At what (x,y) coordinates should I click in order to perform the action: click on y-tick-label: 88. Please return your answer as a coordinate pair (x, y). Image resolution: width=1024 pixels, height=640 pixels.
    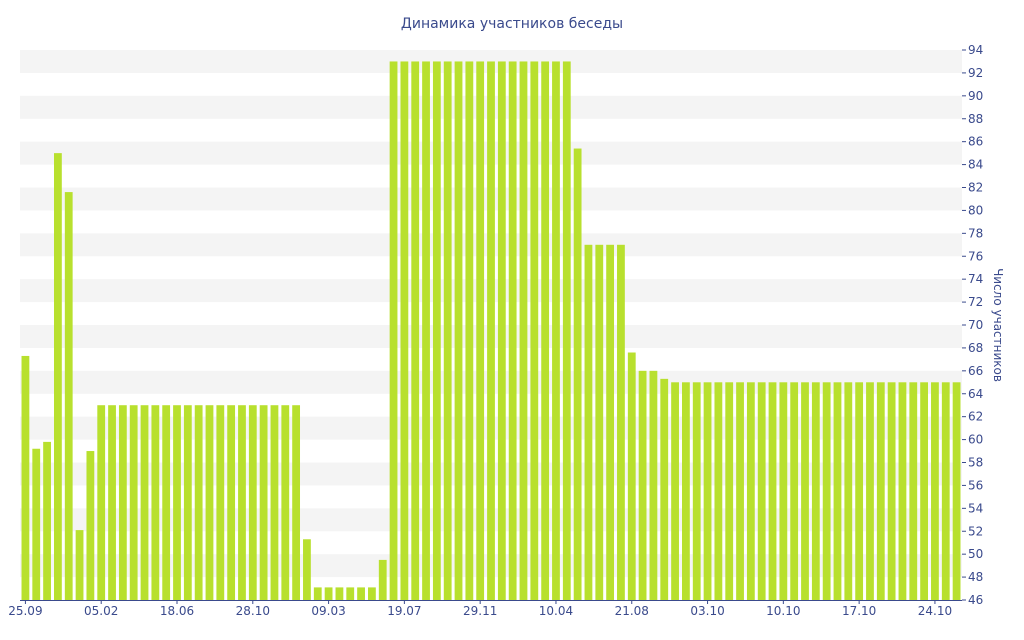
    Looking at the image, I should click on (975, 119).